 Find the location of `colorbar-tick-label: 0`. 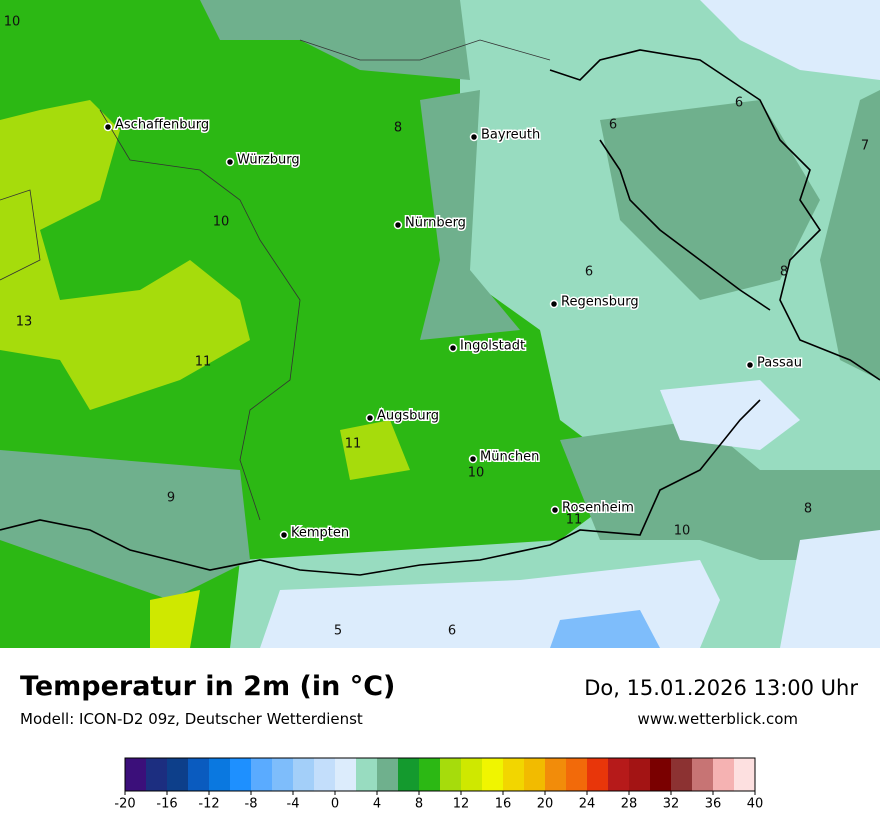

colorbar-tick-label: 0 is located at coordinates (335, 804).